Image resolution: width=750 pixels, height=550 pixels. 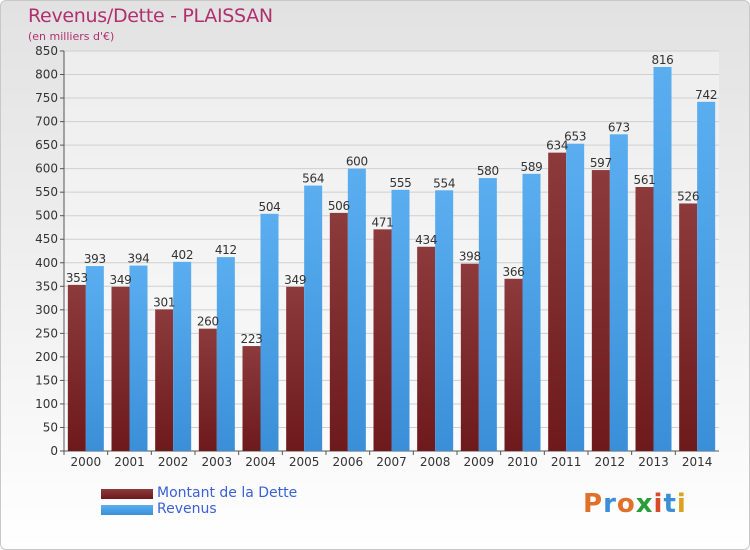 What do you see at coordinates (71, 36) in the screenshot?
I see `chart-subtitle: (en milliers d'€)` at bounding box center [71, 36].